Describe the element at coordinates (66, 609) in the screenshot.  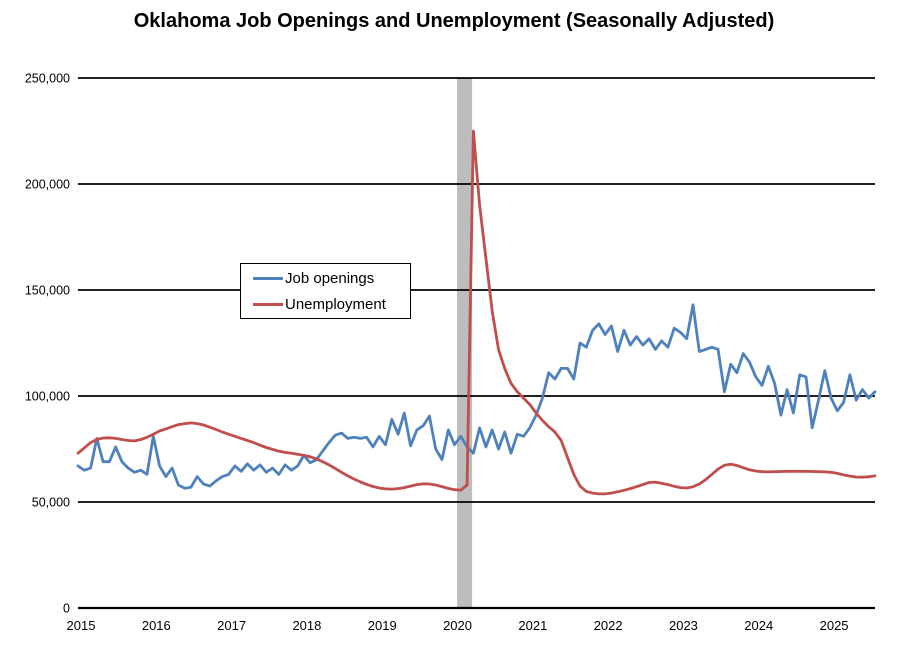
I see `y-tick-label: 0` at that location.